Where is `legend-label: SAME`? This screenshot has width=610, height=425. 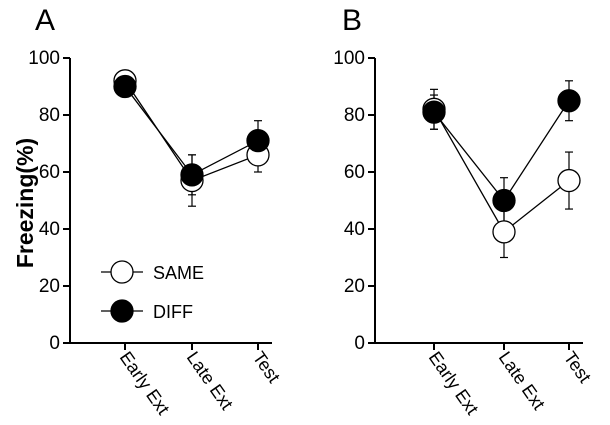
legend-label: SAME is located at coordinates (178, 273).